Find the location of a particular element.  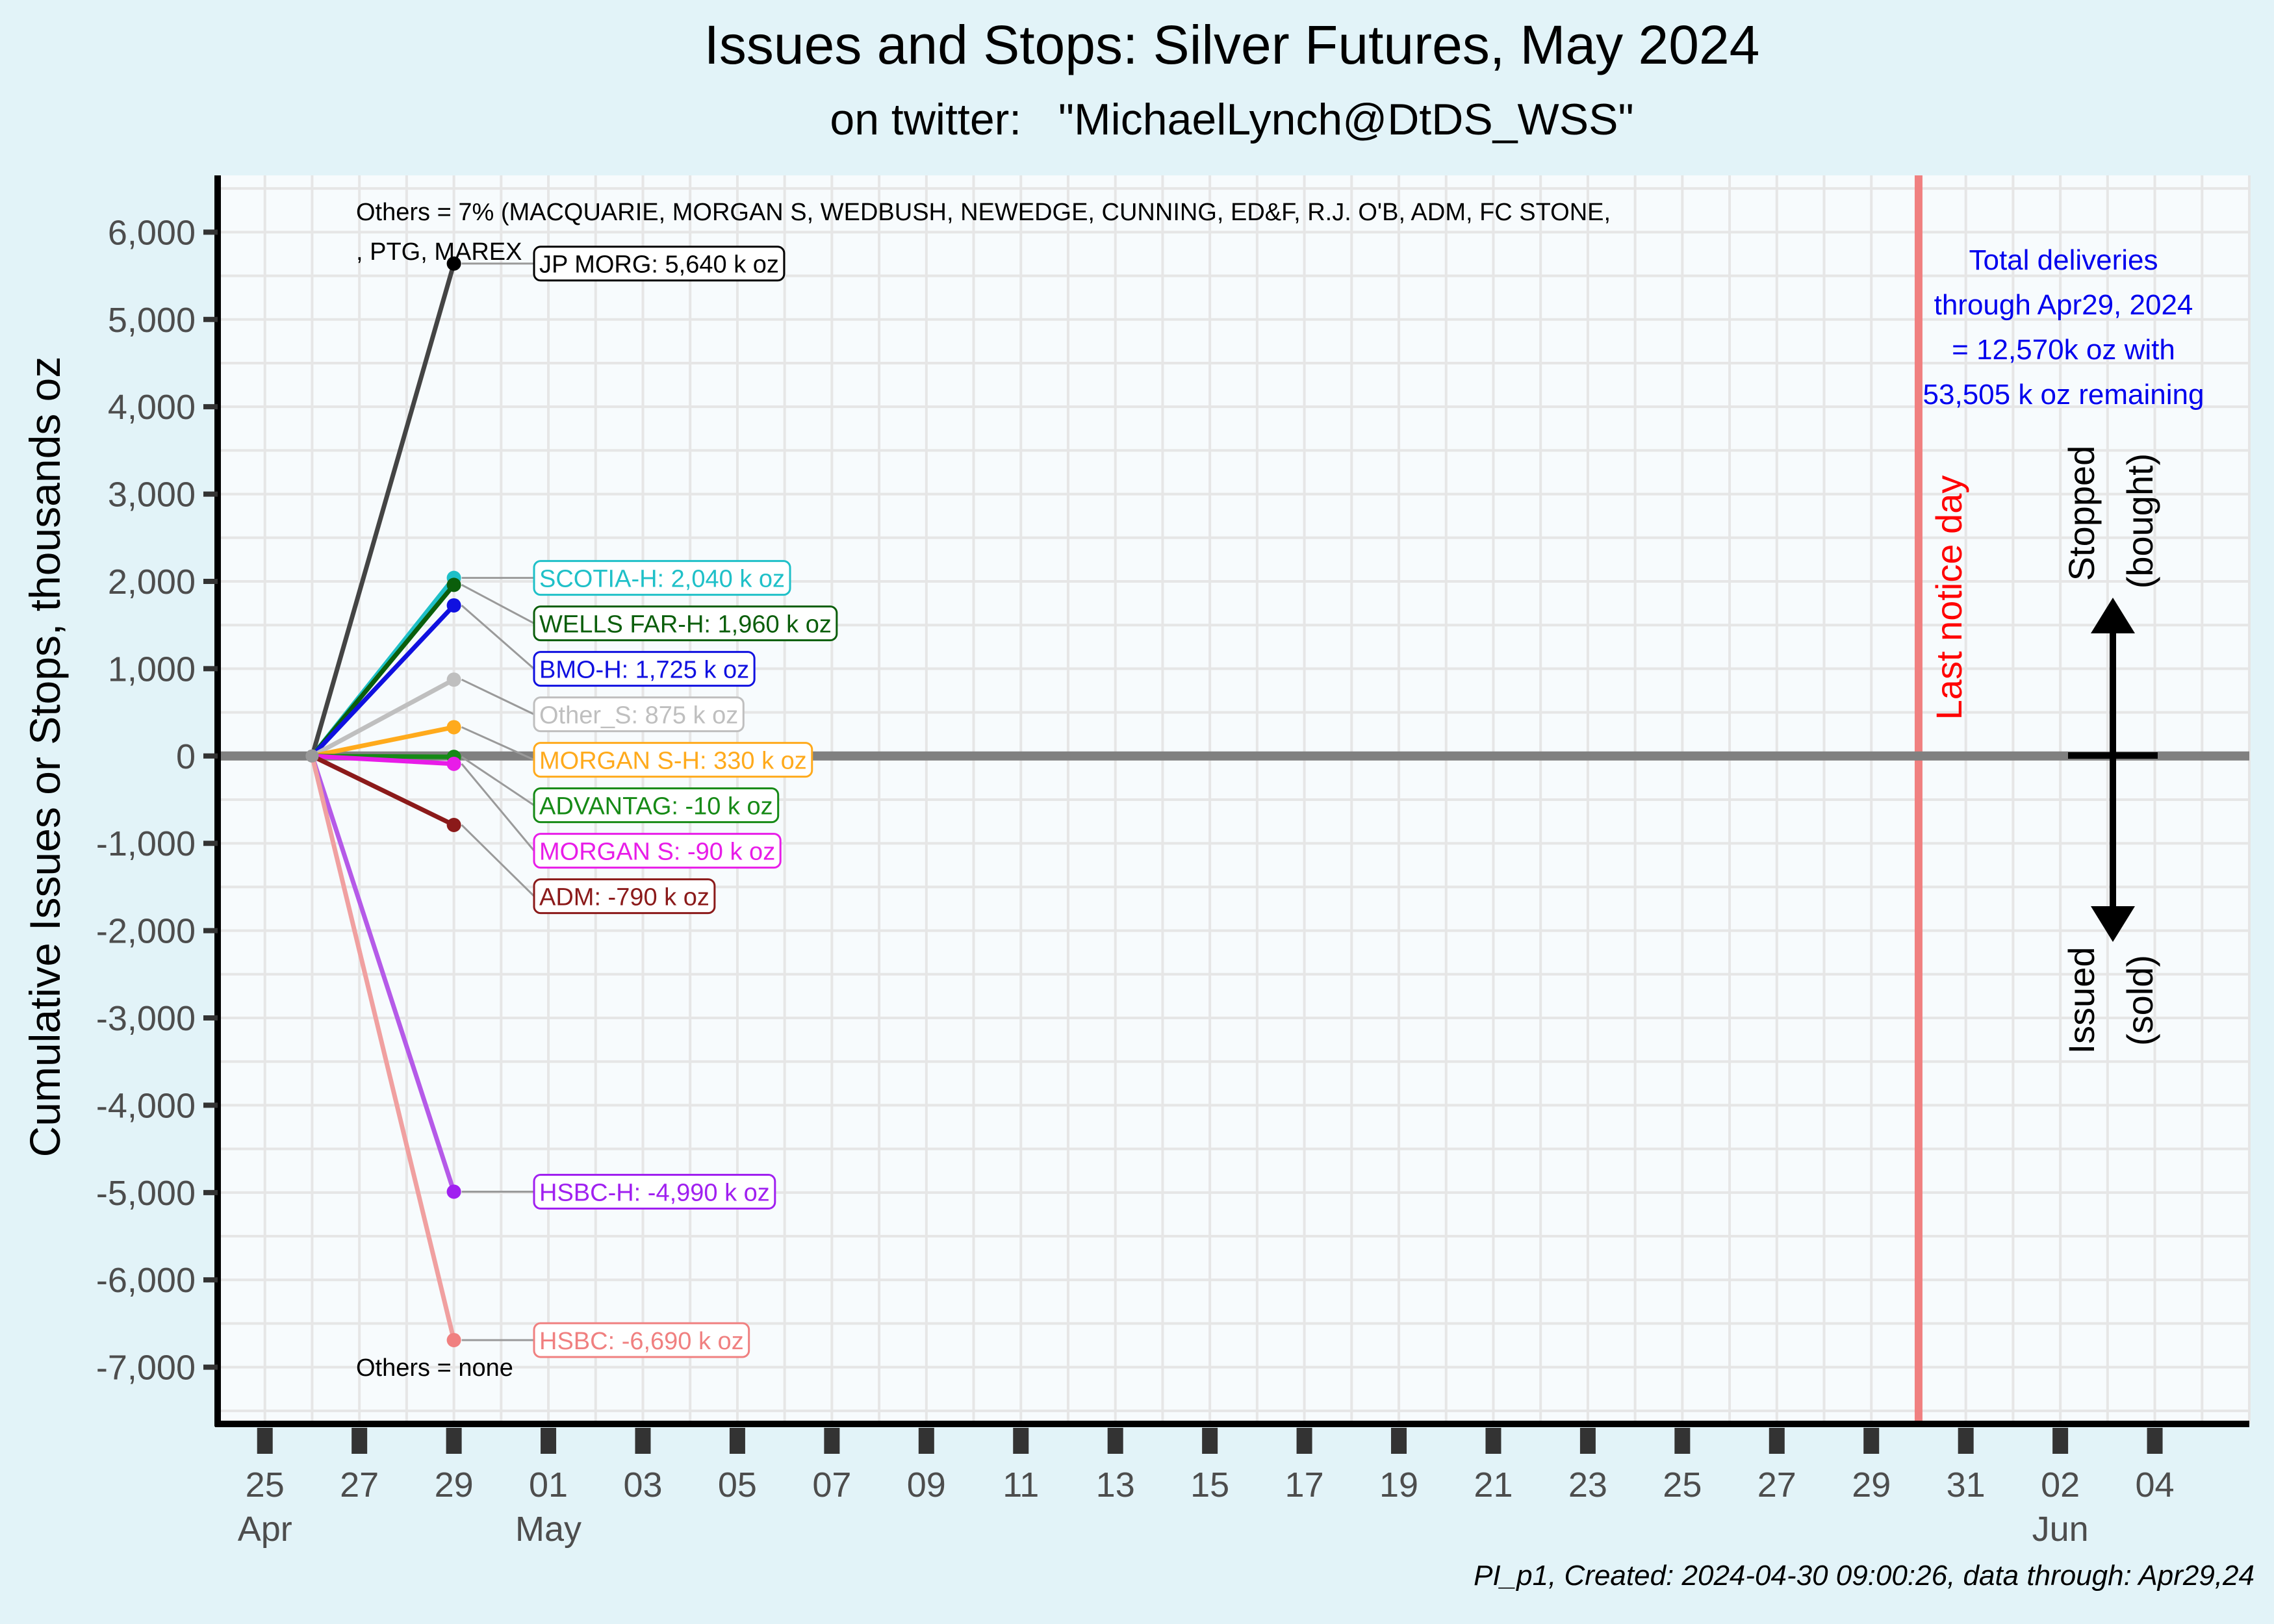

x-tick-label: 03 is located at coordinates (642, 1484).